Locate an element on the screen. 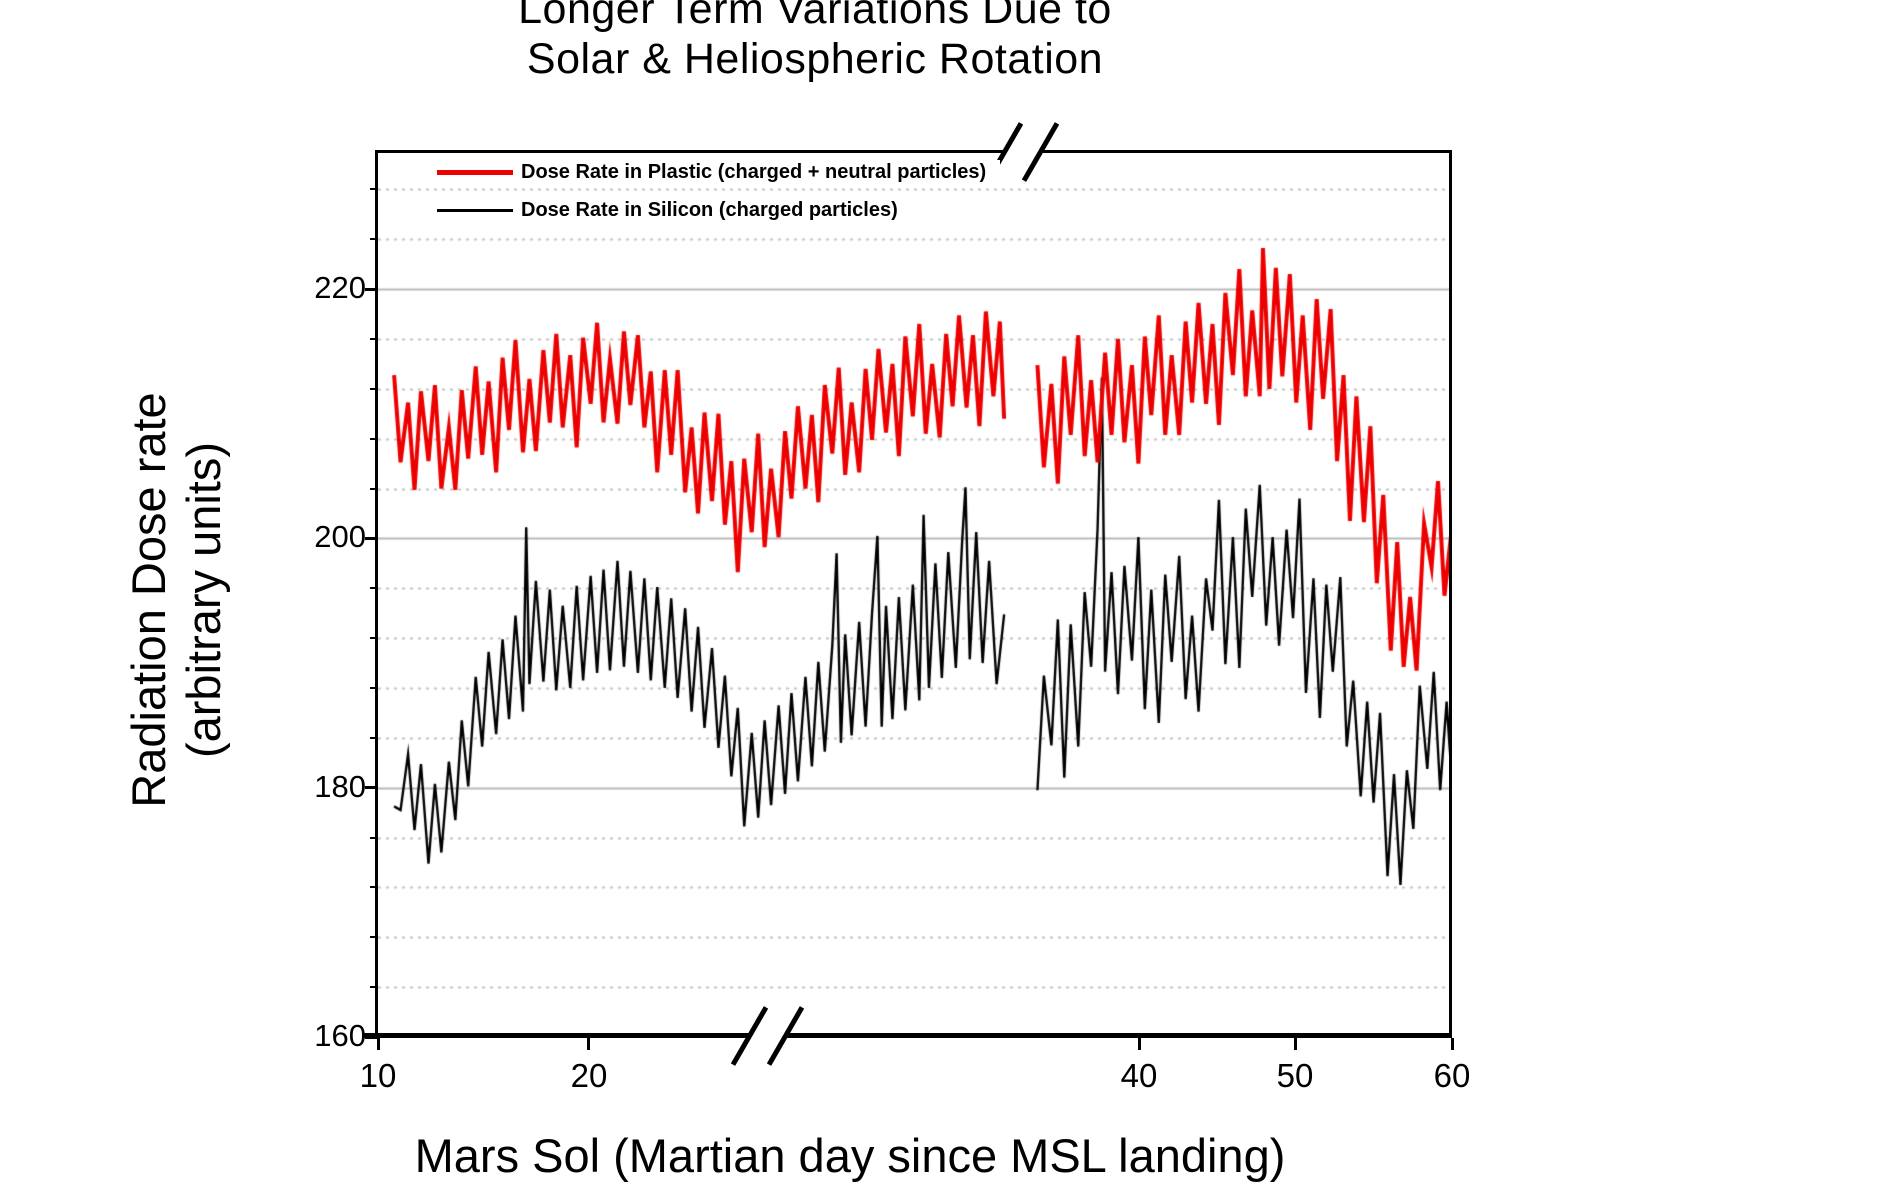  y-tick-label: 200 is located at coordinates (340, 536).